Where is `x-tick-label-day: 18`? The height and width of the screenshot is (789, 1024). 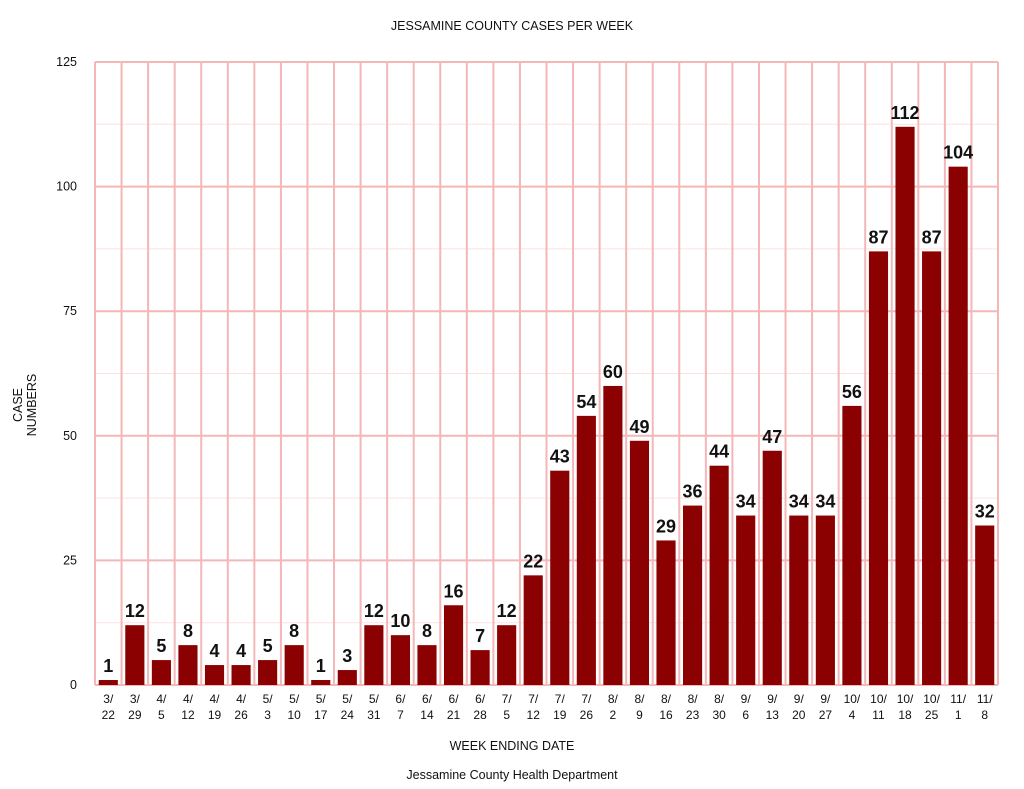
x-tick-label-day: 18 is located at coordinates (905, 715).